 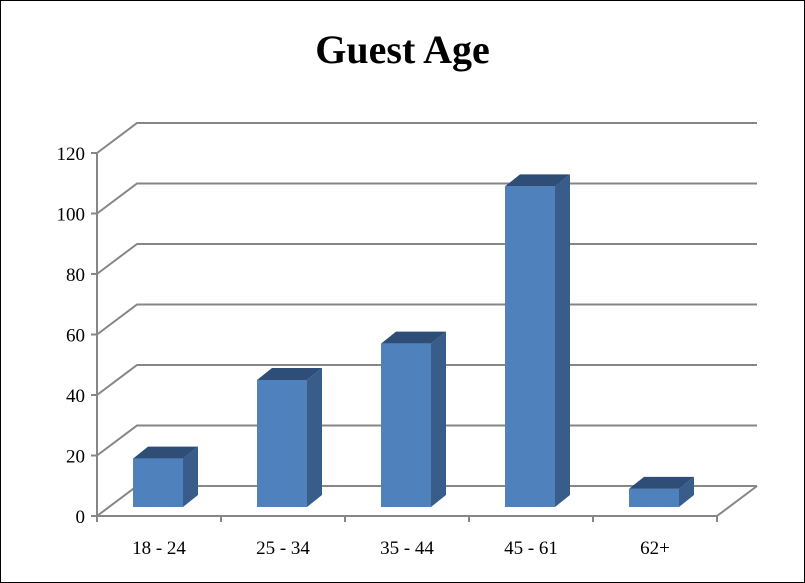 What do you see at coordinates (531, 548) in the screenshot?
I see `x-category-label: 45 - 61` at bounding box center [531, 548].